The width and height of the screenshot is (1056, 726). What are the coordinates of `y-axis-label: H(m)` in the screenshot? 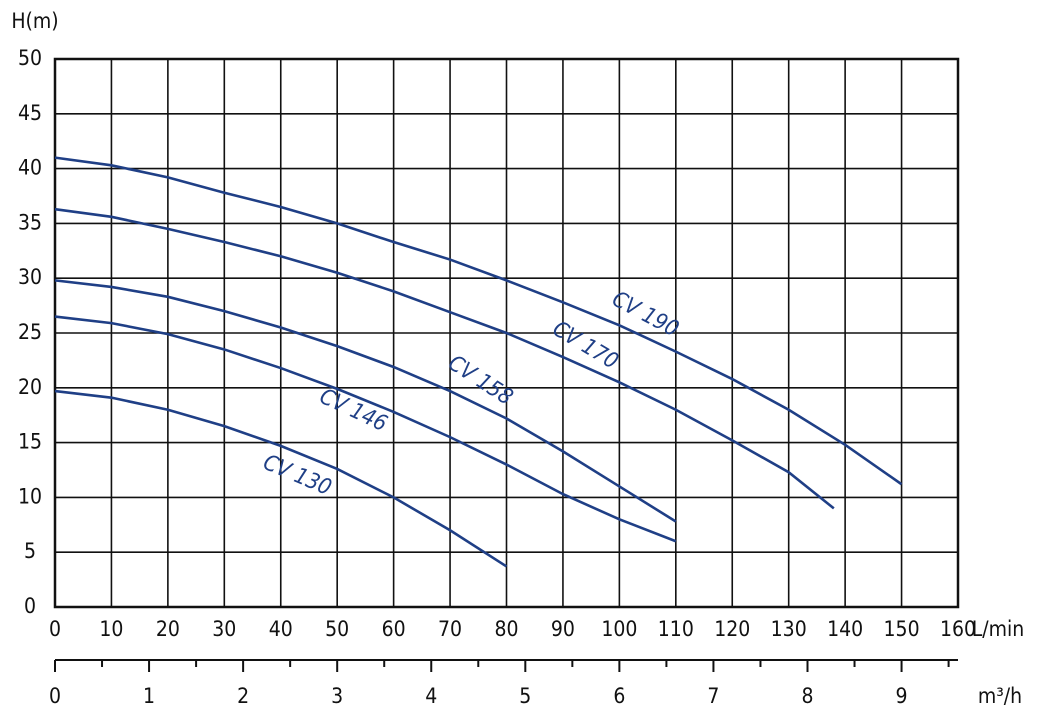 It's located at (34, 21).